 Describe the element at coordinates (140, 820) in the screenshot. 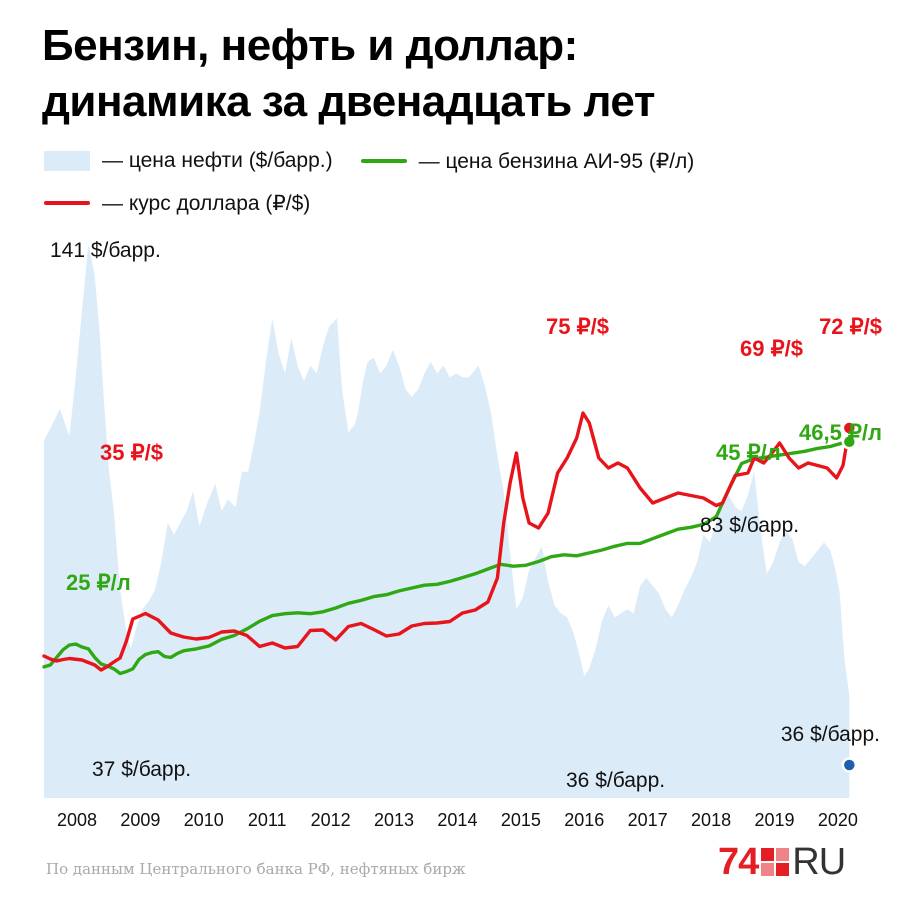

I see `x-tick-label: 2009` at that location.